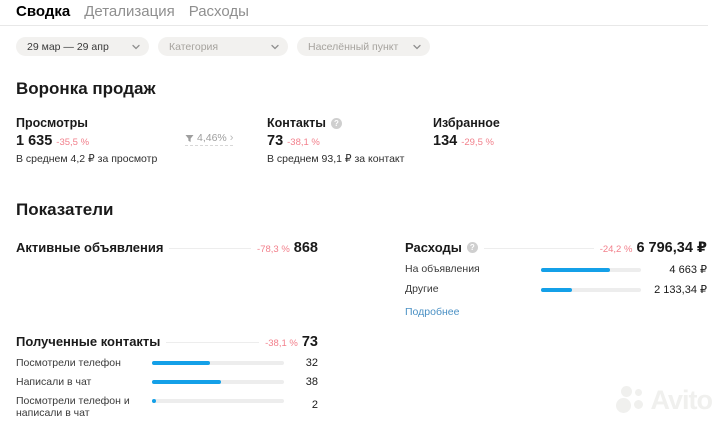 The height and width of the screenshot is (422, 720). Describe the element at coordinates (296, 123) in the screenshot. I see `contacts-label: Контакты` at that location.